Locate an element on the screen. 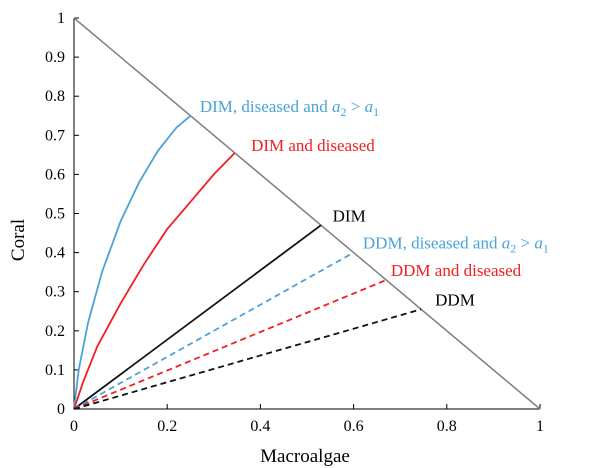  annotation-1: DIM, diseased and a2 > a1 is located at coordinates (289, 108).